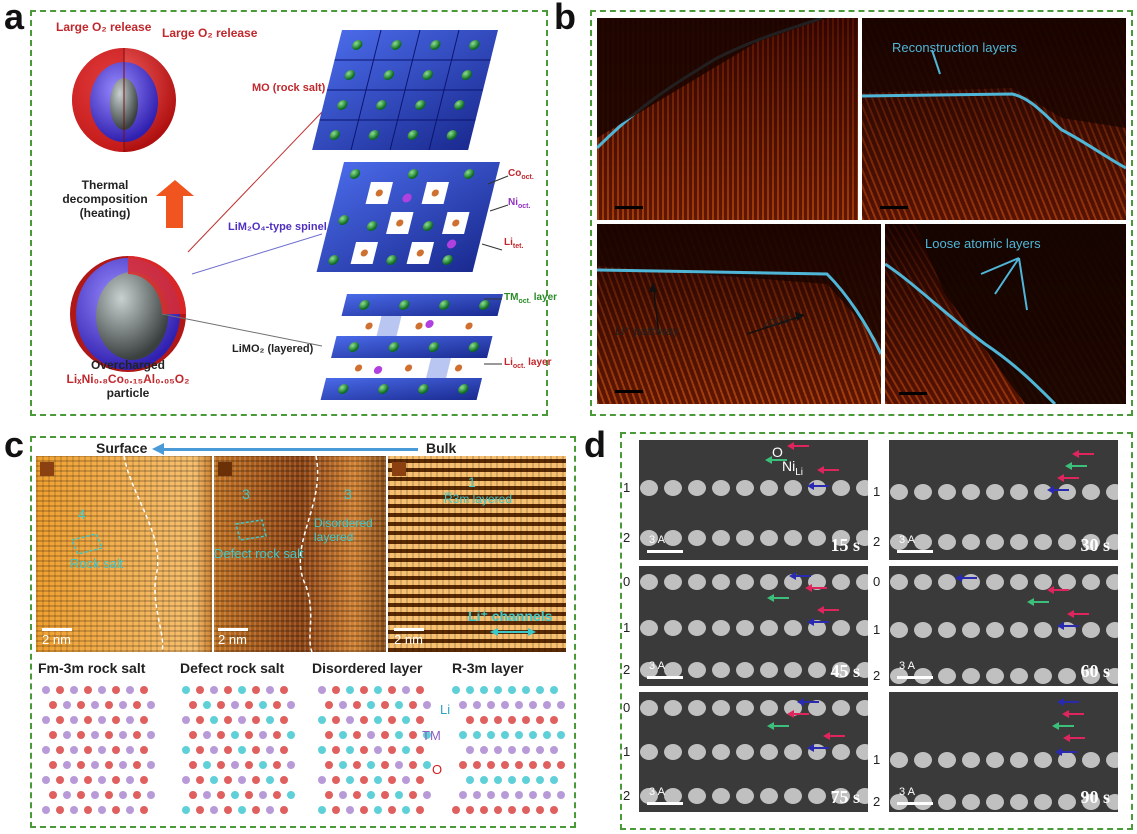 This screenshot has height=834, width=1137. What do you see at coordinates (1003, 500) in the screenshot?
I see `stem-panel-2: 3 A 30 s` at bounding box center [1003, 500].